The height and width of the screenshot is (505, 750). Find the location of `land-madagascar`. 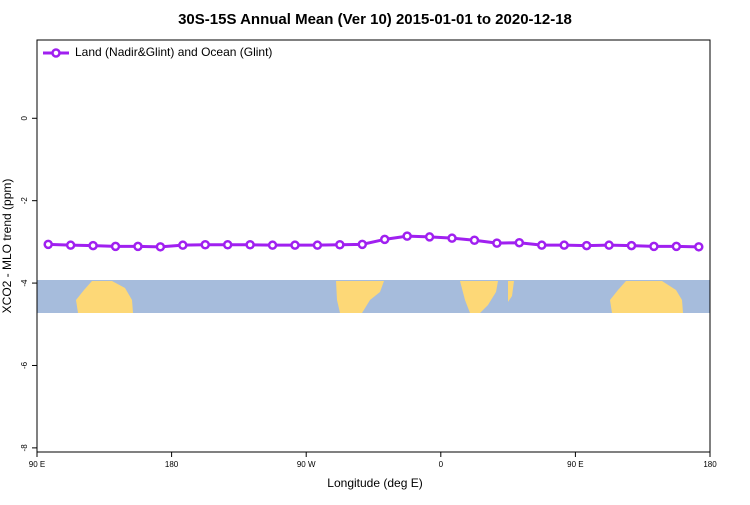

land-madagascar is located at coordinates (511, 291).